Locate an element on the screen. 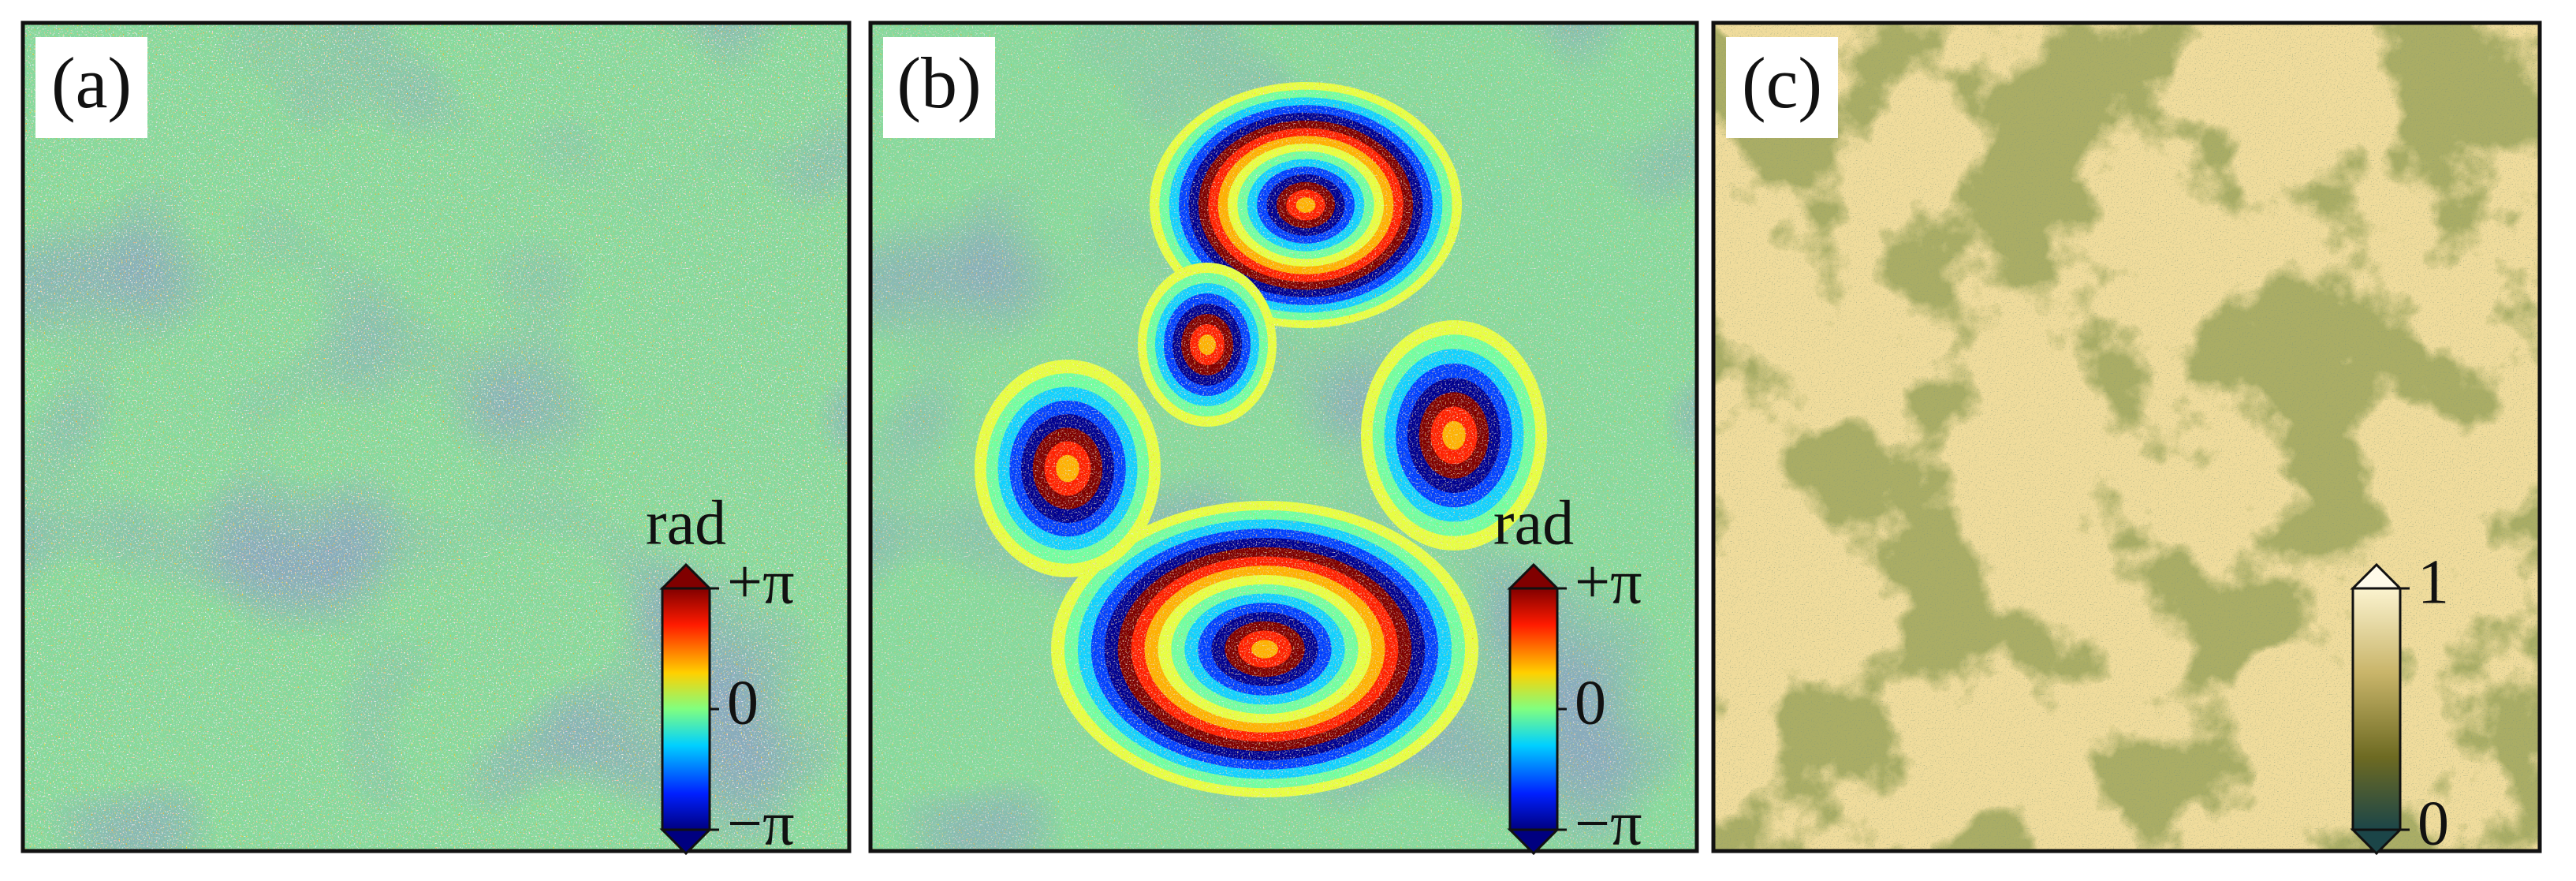  panel-label: (a) is located at coordinates (91, 83).